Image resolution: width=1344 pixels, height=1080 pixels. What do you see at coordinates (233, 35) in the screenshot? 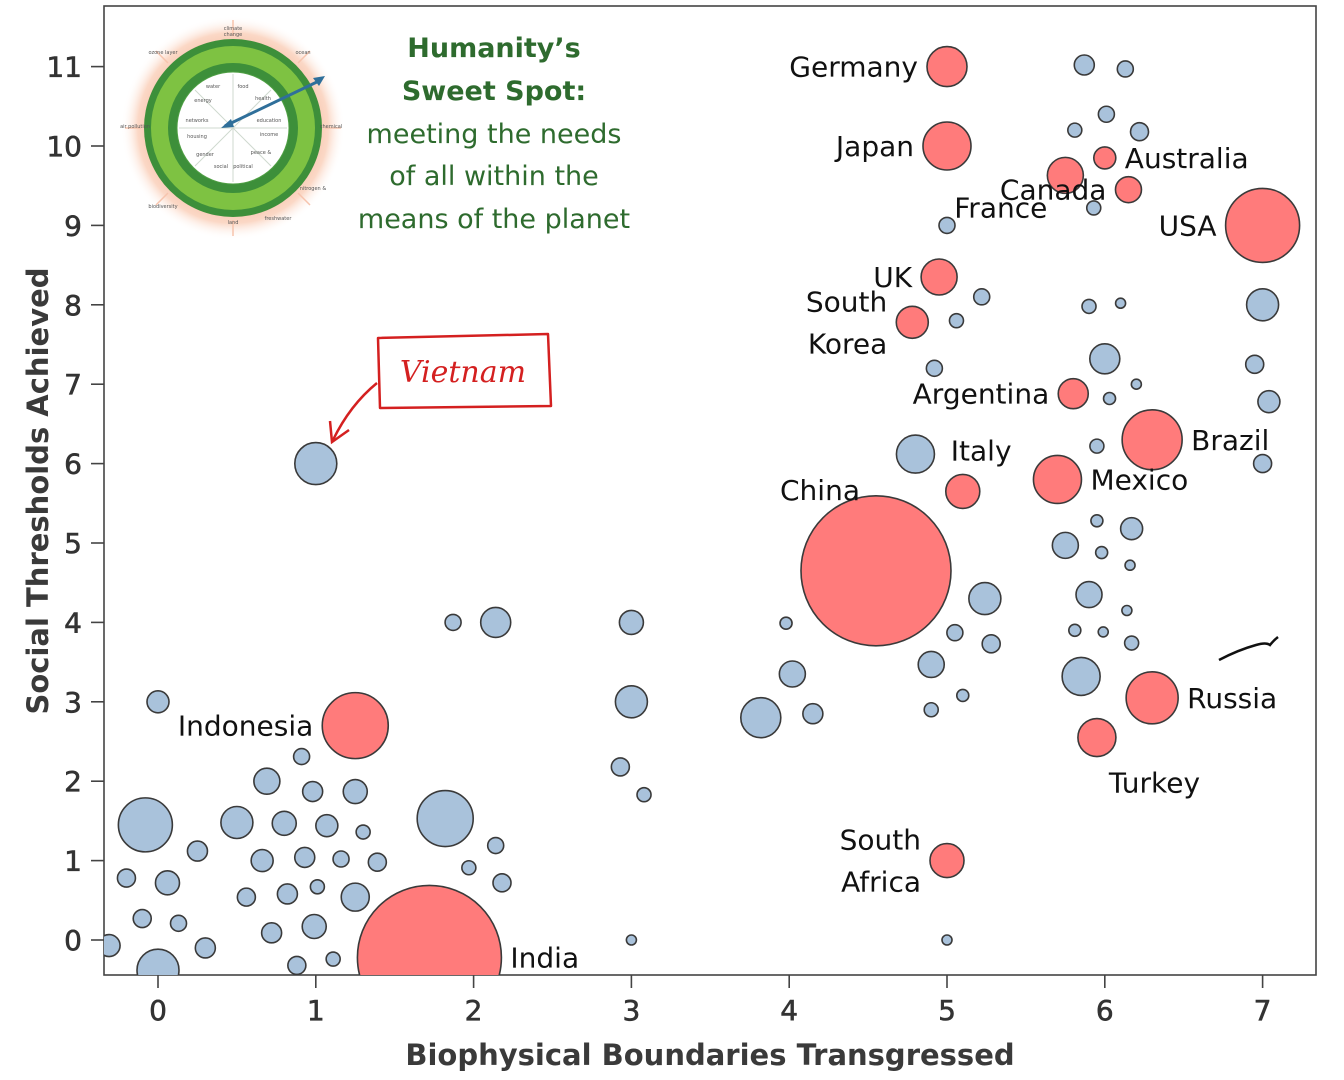
I see `svg-text: change` at bounding box center [233, 35].